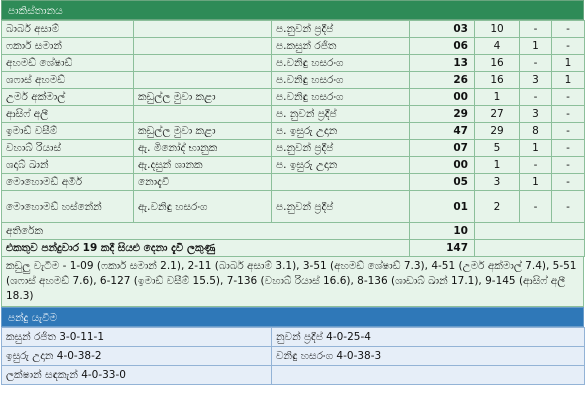 This screenshot has height=405, width=585. I want to click on batter-row: ශදාබ් ඛාන් ඇ.දසුන් ශානක ප. ඉසුරු උදාන 00 1- -, so click(293, 165).